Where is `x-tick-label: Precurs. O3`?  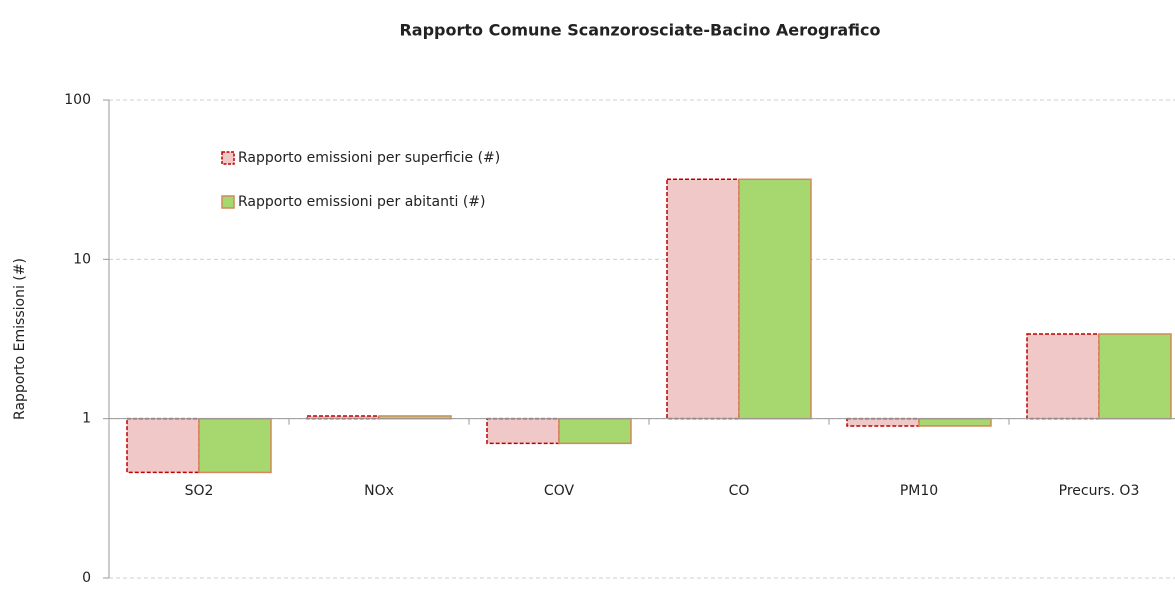
x-tick-label: Precurs. O3 is located at coordinates (1099, 491).